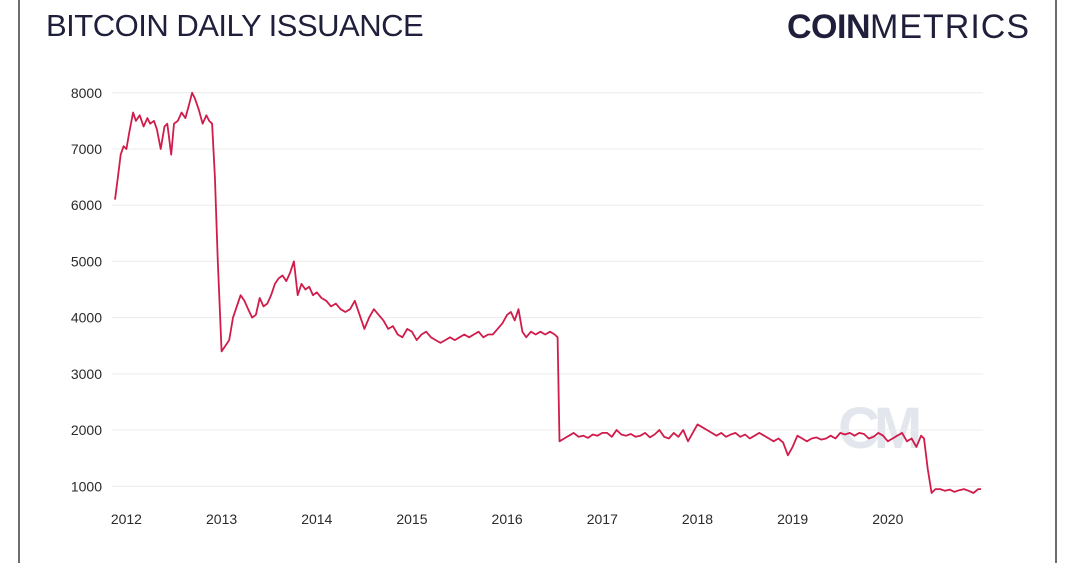 This screenshot has width=1080, height=563. I want to click on chart-title: BITCOIN DAILY ISSUANCE, so click(235, 25).